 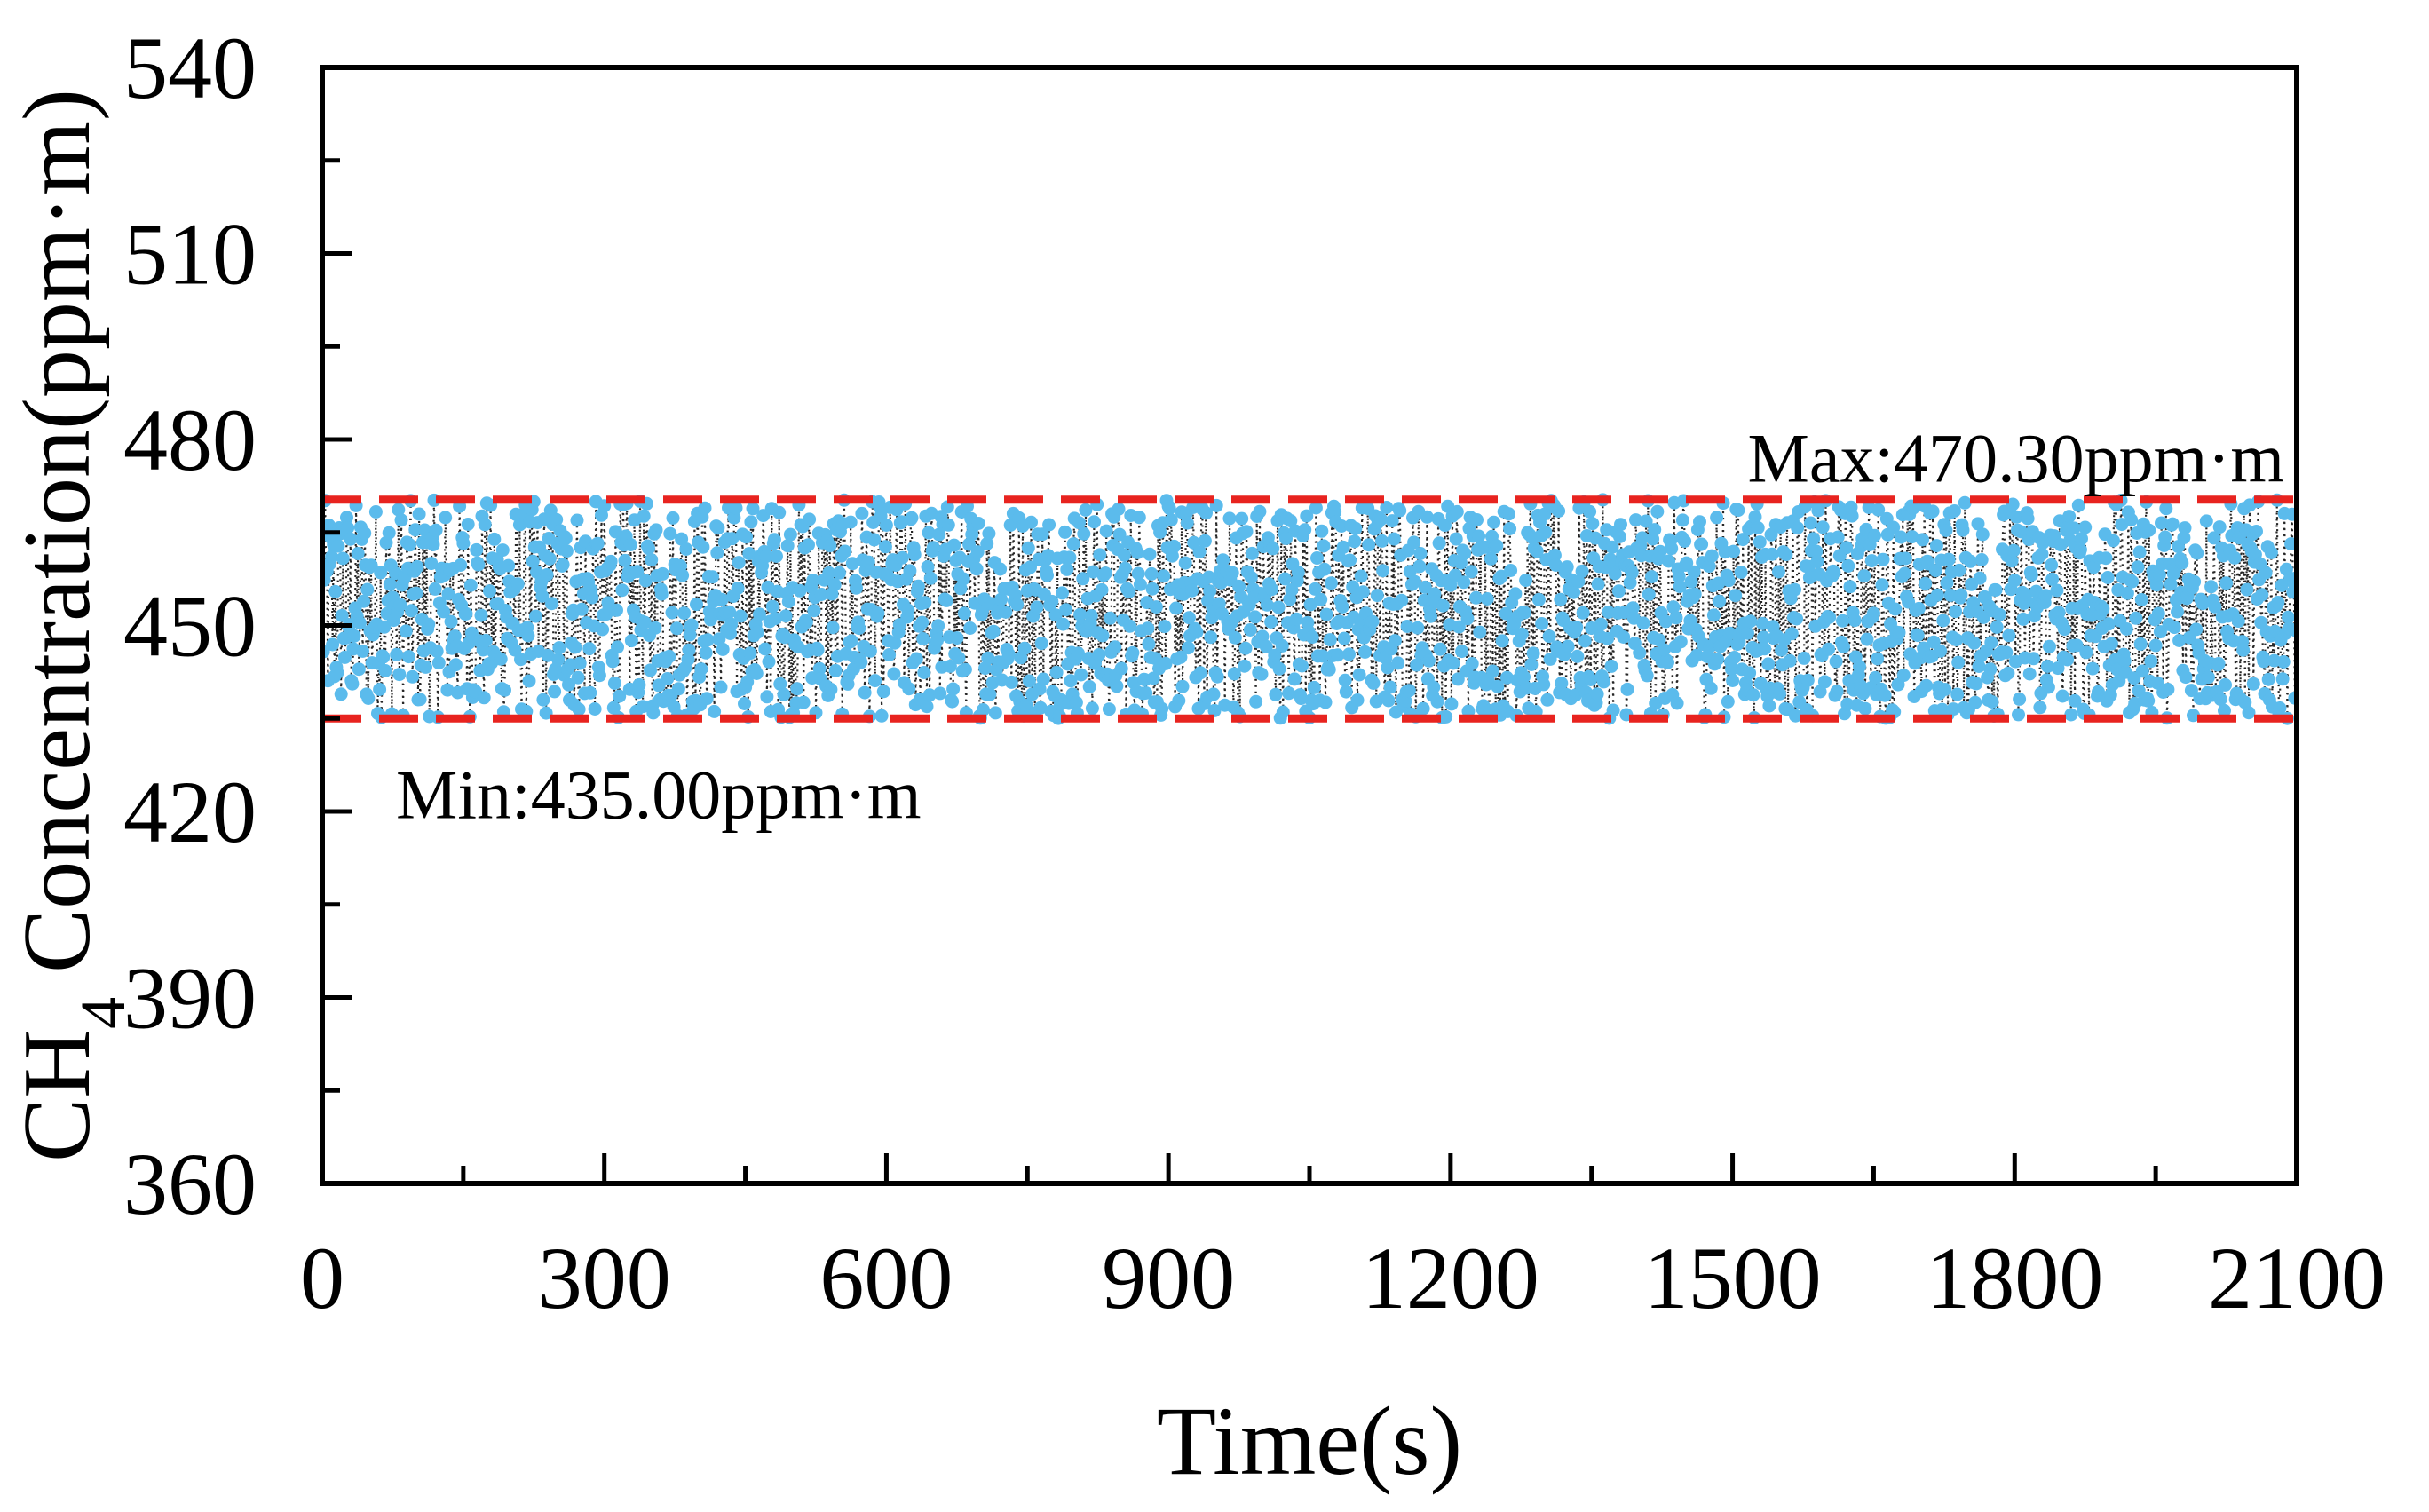 What do you see at coordinates (237, 626) in the screenshot?
I see `y-axis-ticks: 360 390 420 450 480 510 540` at bounding box center [237, 626].